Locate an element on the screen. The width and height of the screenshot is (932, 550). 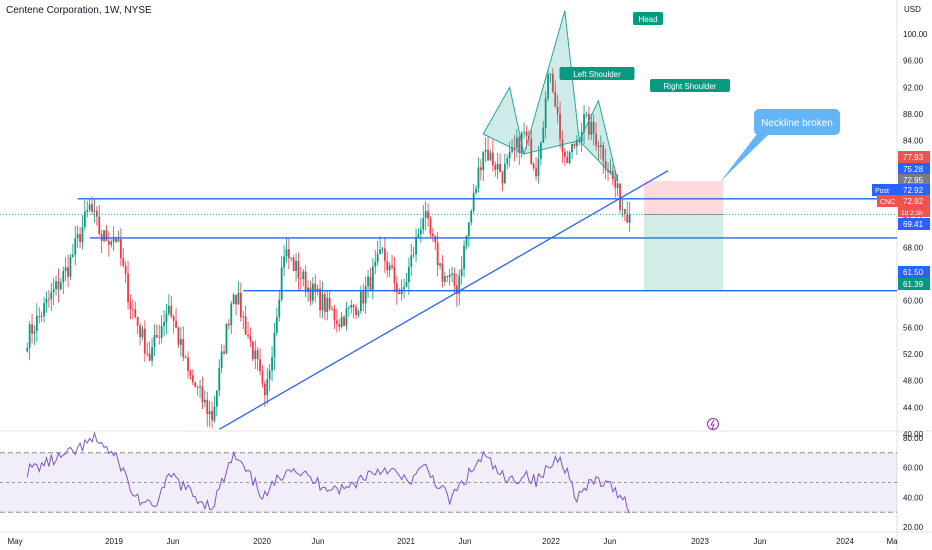
right-shoulder-shape is located at coordinates (598, 141).